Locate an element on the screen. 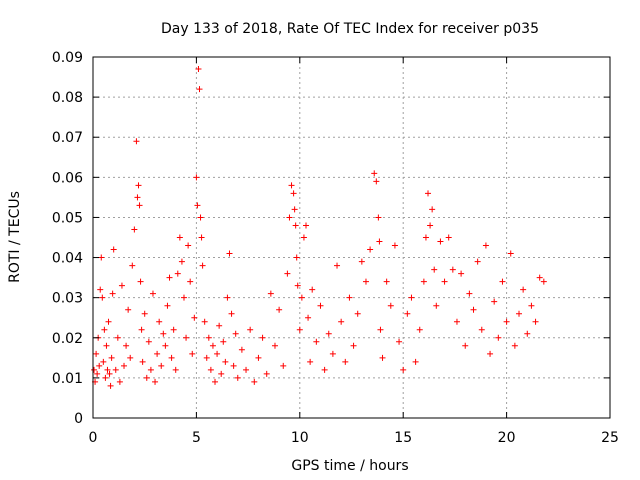  y-tick-label: 0.02 is located at coordinates (67, 339).